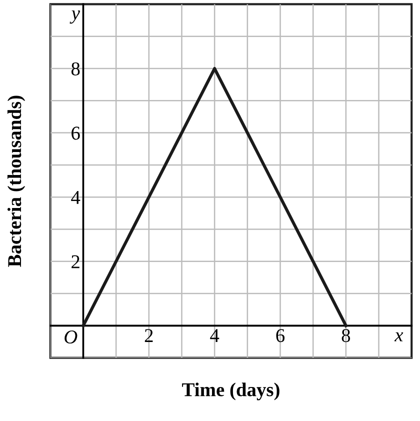 The image size is (420, 421). Describe the element at coordinates (75, 17) in the screenshot. I see `annotation: y` at that location.